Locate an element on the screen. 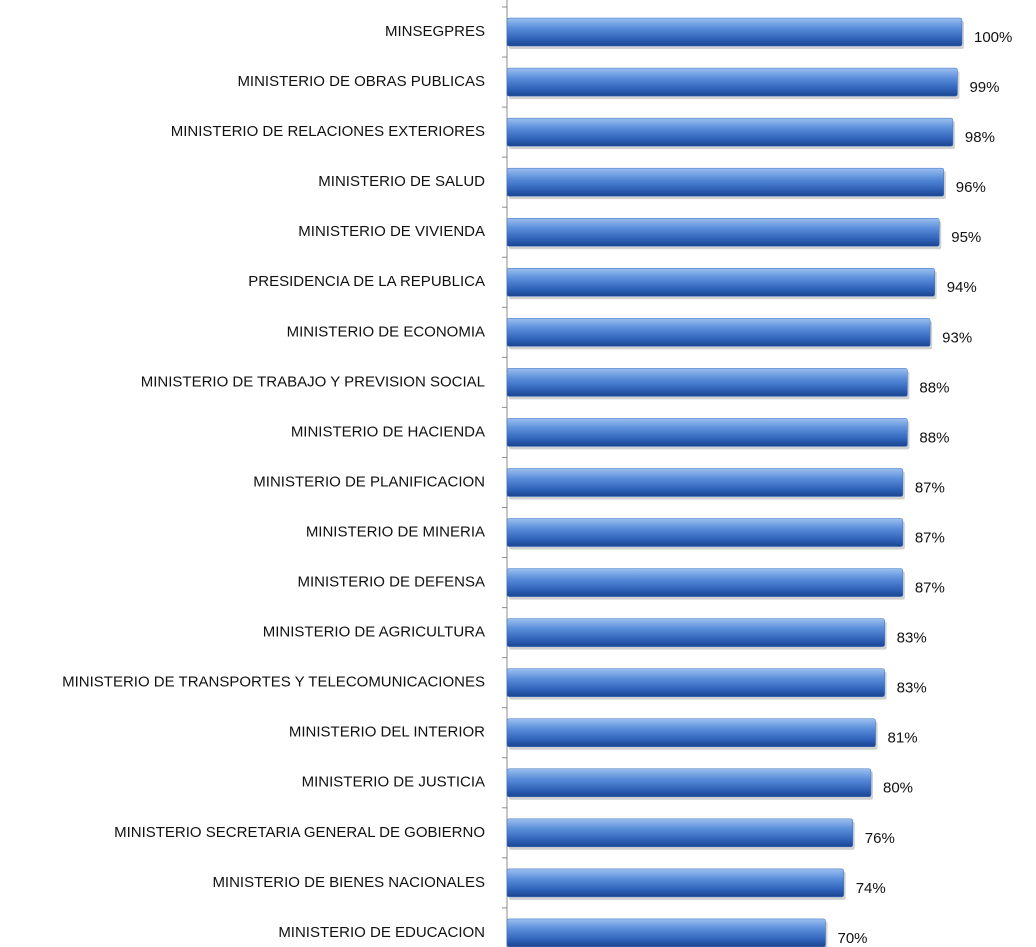 This screenshot has height=947, width=1036. category-label: MINISTERIO DE ECONOMIA is located at coordinates (386, 331).